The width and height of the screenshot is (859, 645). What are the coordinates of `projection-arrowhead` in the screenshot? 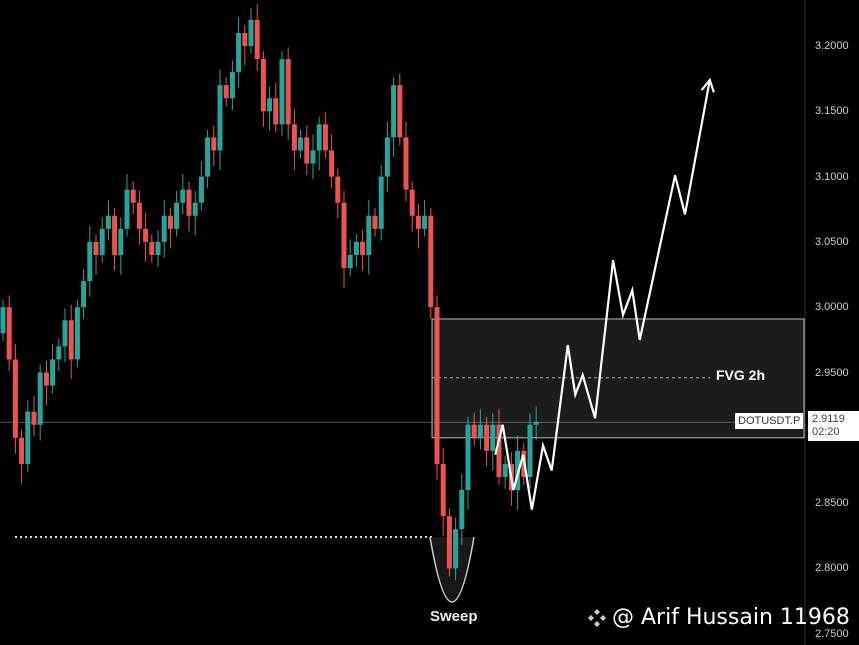 It's located at (707, 85).